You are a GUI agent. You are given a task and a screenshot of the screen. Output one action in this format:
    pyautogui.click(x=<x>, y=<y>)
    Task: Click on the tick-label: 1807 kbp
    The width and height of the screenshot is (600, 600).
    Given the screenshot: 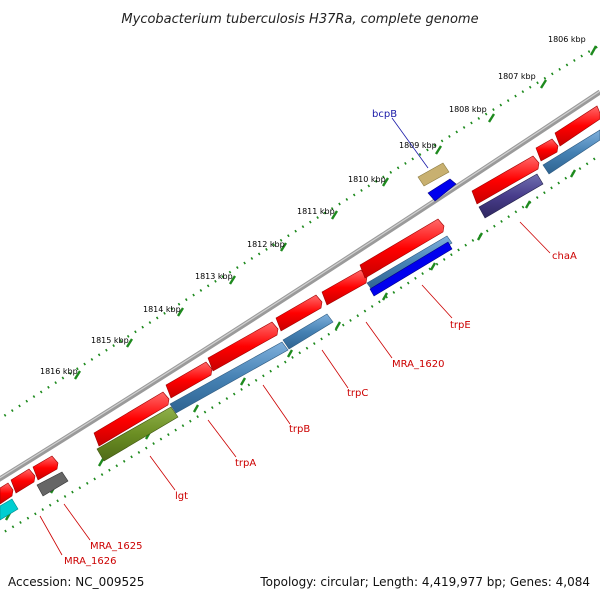 What is the action you would take?
    pyautogui.click(x=517, y=76)
    